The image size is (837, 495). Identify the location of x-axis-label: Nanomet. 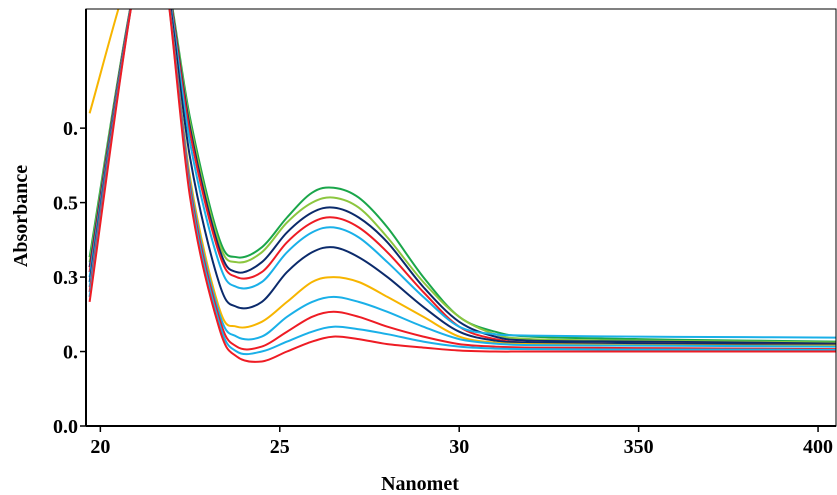
(420, 484).